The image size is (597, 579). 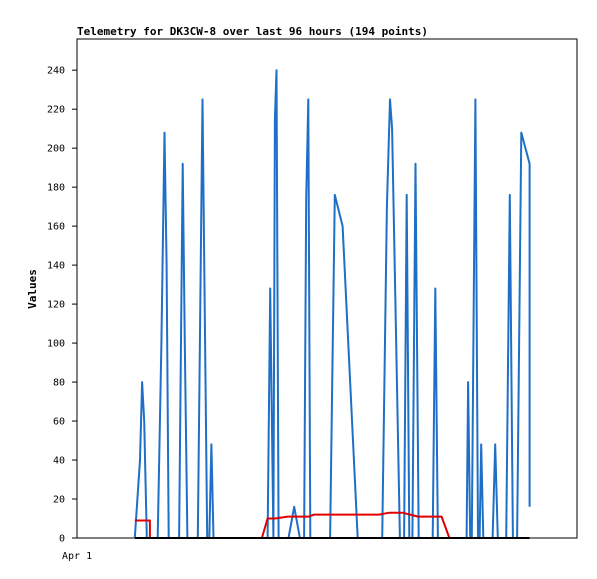 What do you see at coordinates (56, 71) in the screenshot?
I see `y-tick-label: 240` at bounding box center [56, 71].